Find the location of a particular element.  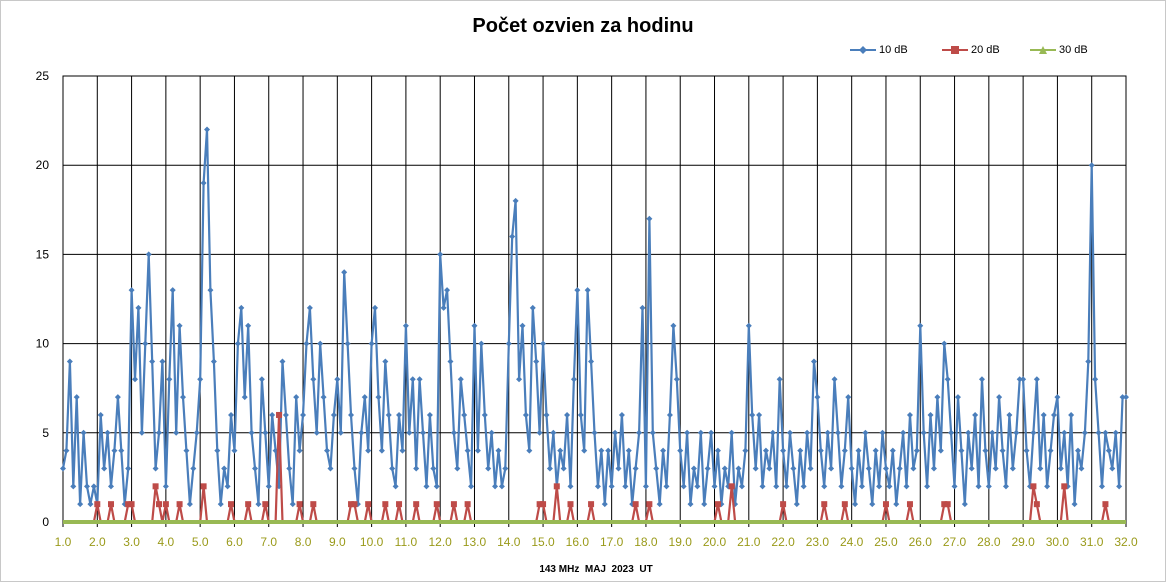

x-tick-label: 20.0 is located at coordinates (715, 542).